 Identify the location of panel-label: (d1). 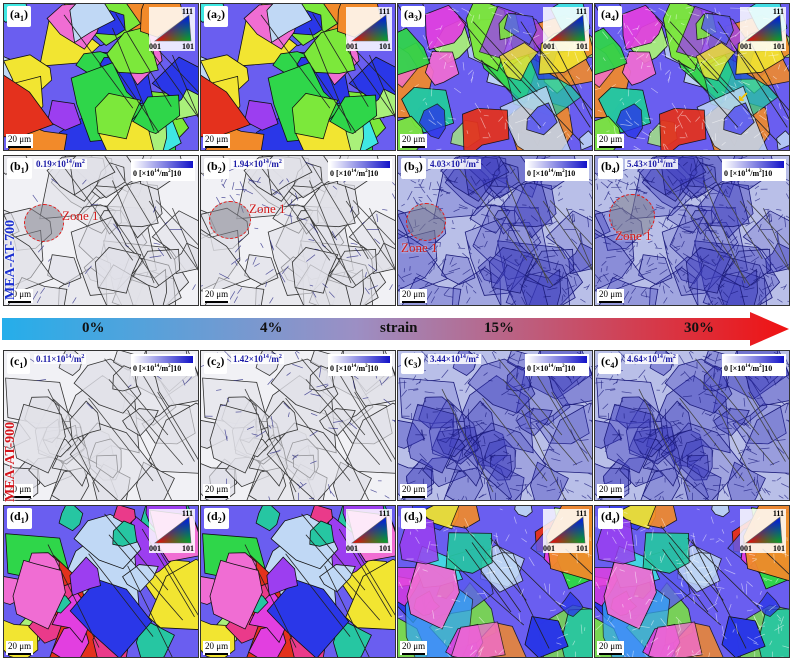
(19, 519).